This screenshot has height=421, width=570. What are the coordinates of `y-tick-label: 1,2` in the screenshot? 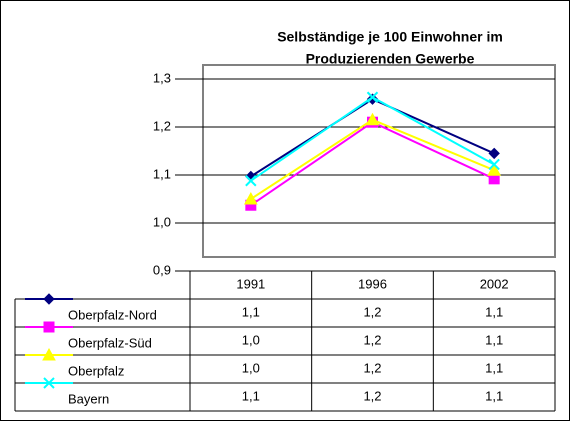 It's located at (162, 125).